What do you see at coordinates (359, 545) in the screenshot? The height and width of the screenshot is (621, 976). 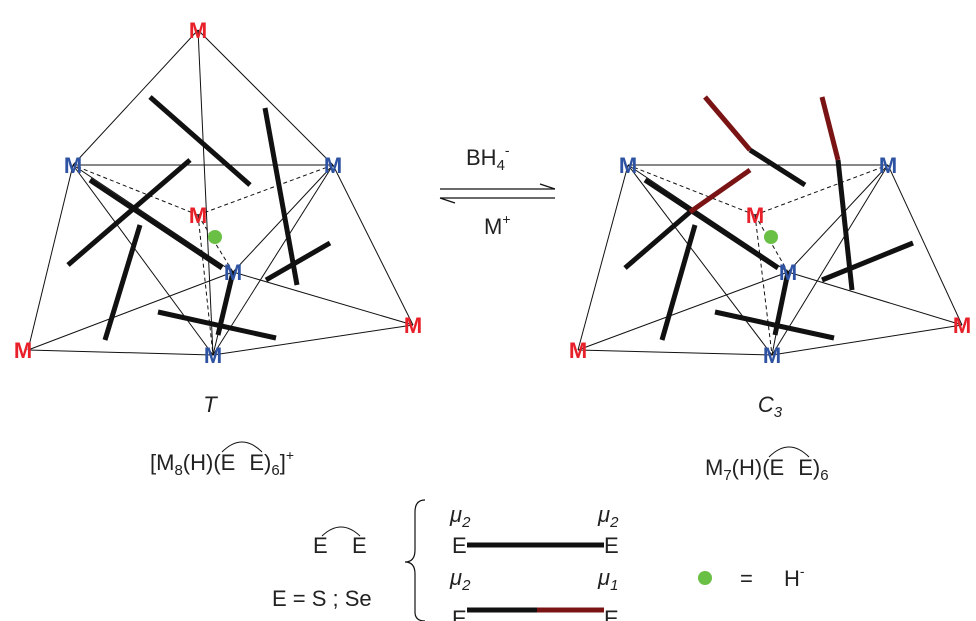 I see `ligand-symbol-right-e: E` at bounding box center [359, 545].